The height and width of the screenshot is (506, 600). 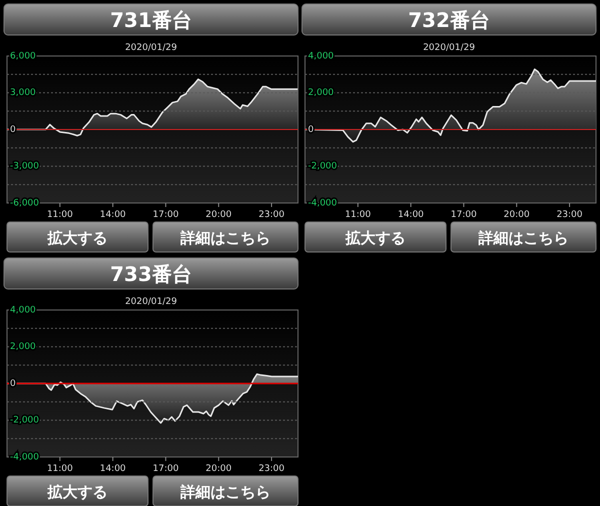 I want to click on y-tick-label: 3,000, so click(x=23, y=93).